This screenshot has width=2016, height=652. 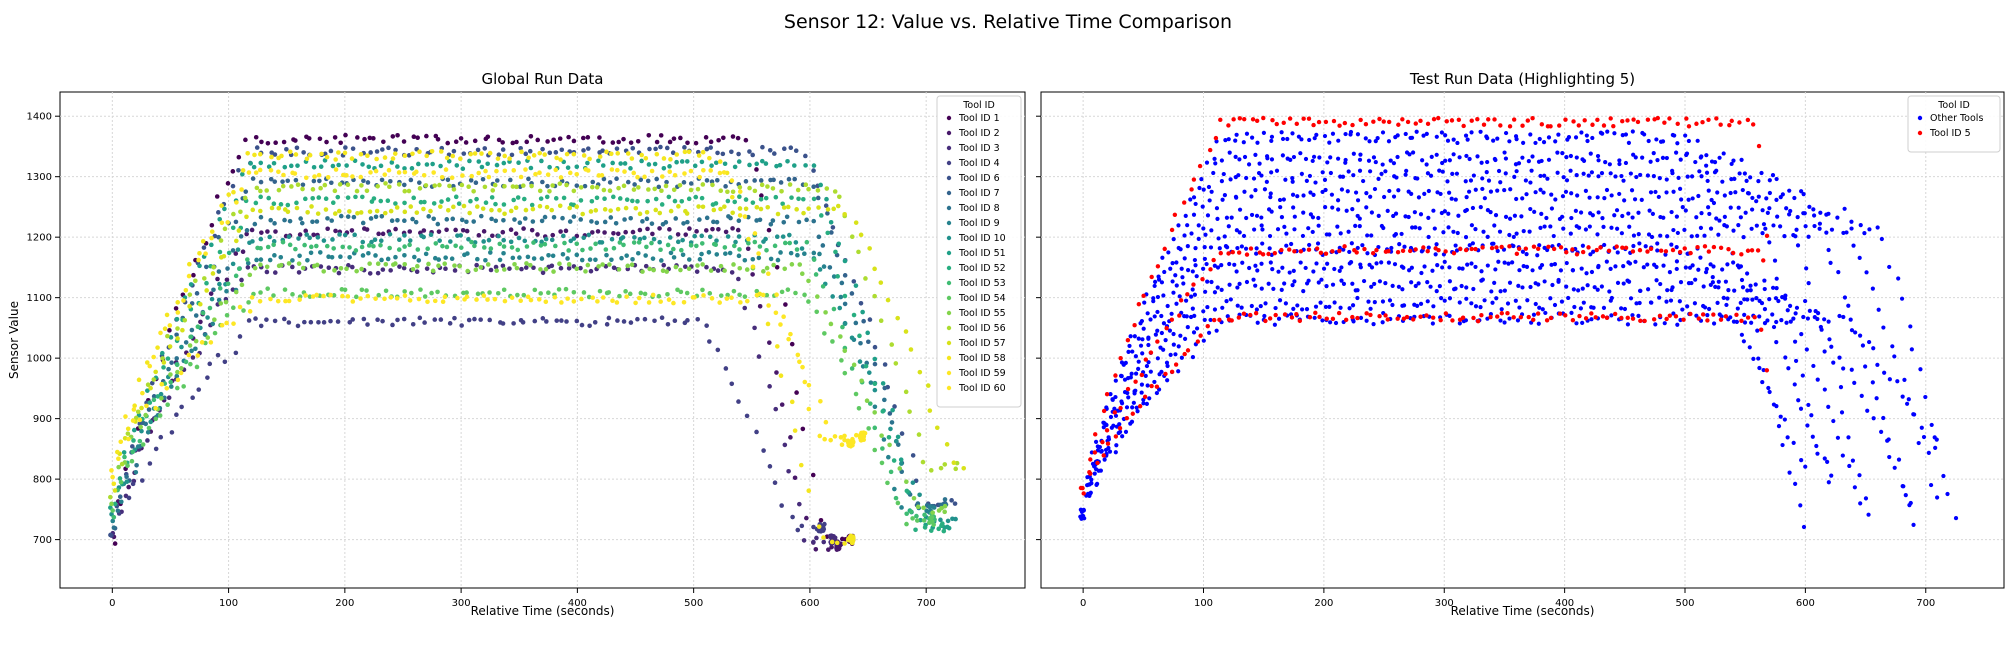 I want to click on left-legend-label: Tool ID 3, so click(x=979, y=148).